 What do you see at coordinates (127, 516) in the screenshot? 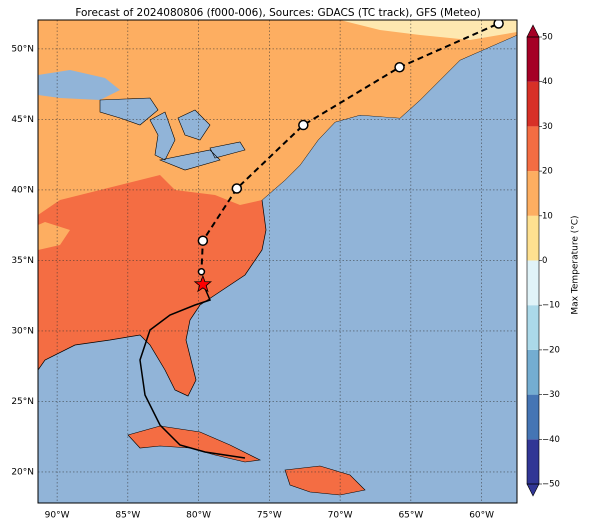
I see `x-tick-label: 85°W` at bounding box center [127, 516].